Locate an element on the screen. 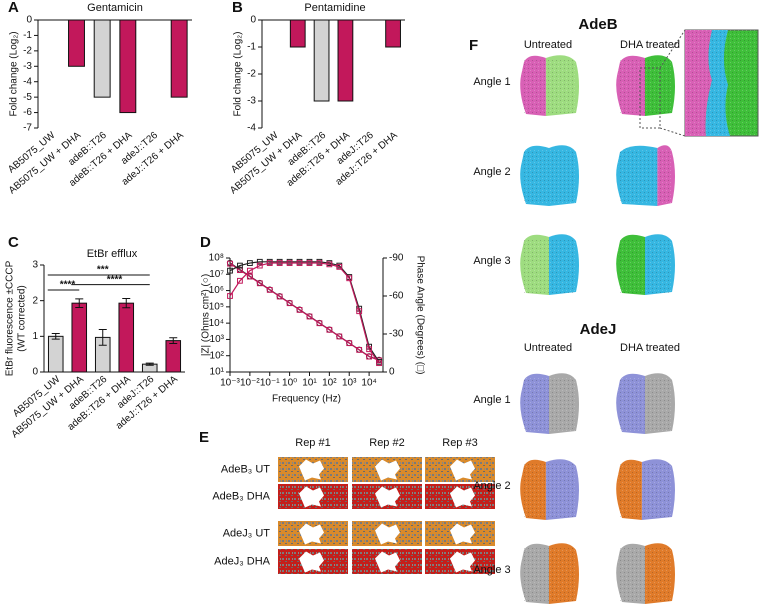 This screenshot has width=760, height=608. x-tick-label: 10⁻² is located at coordinates (250, 383).